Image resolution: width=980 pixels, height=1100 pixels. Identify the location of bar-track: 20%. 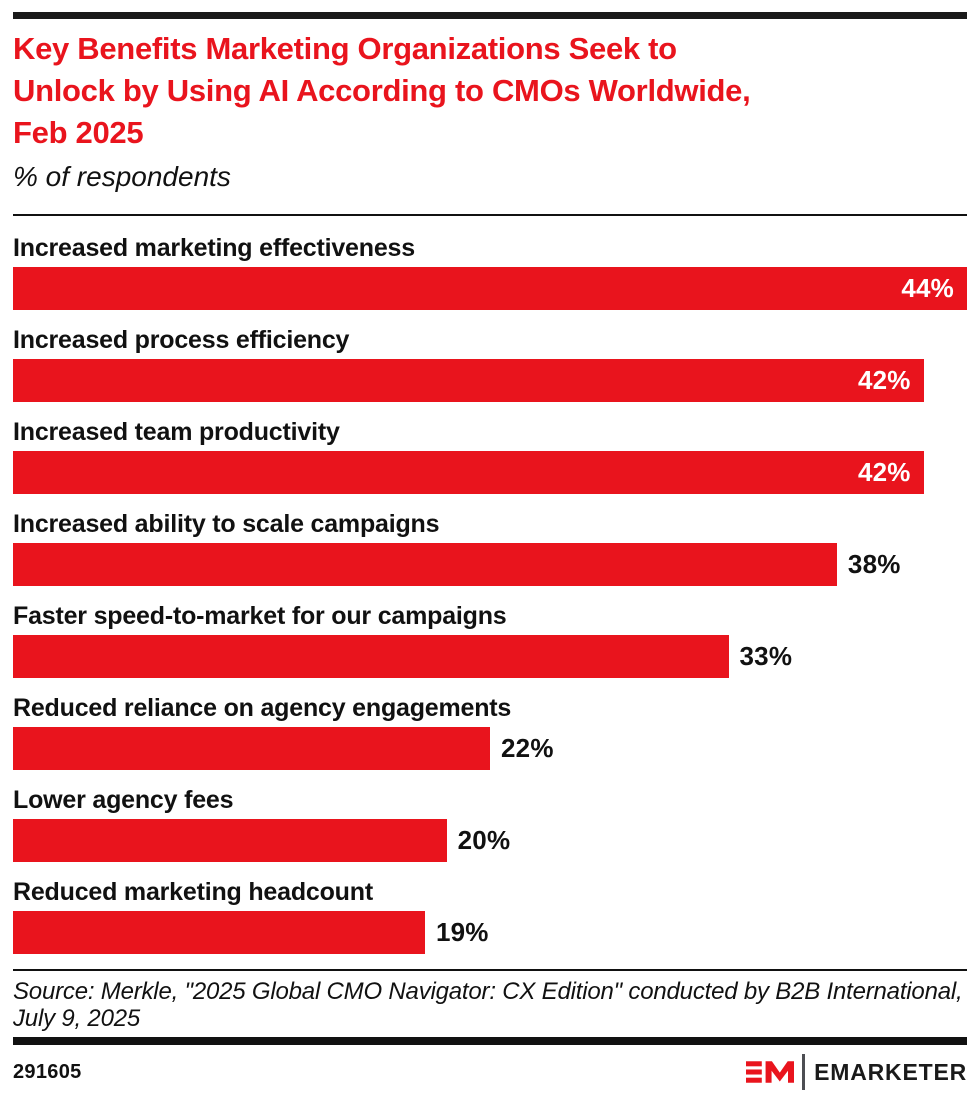
(490, 840).